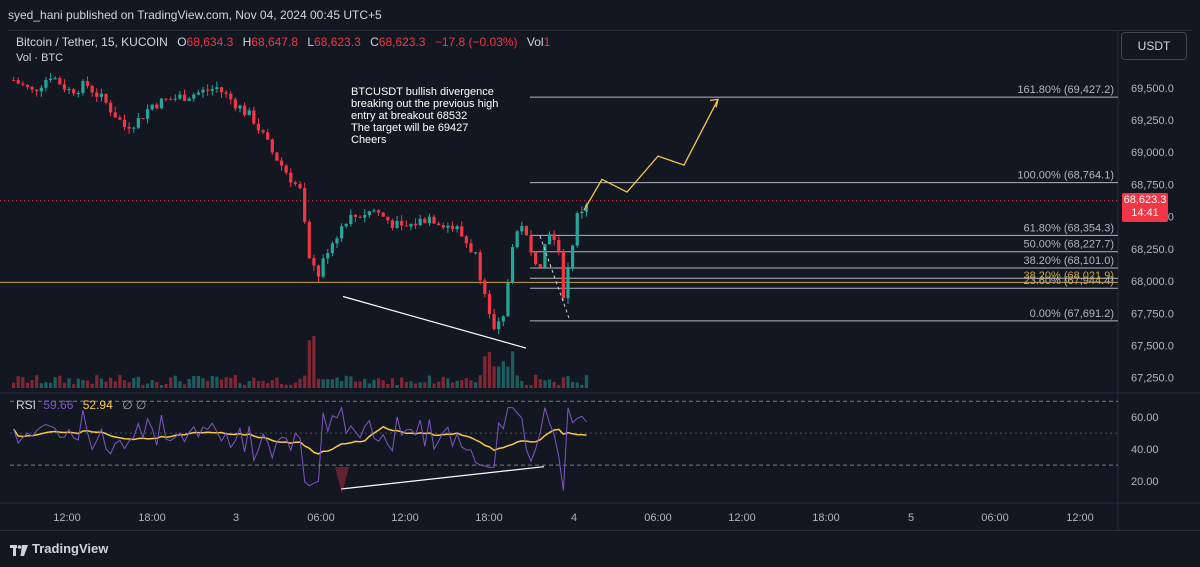  I want to click on price-tick-label: 67,750.0, so click(1152, 314).